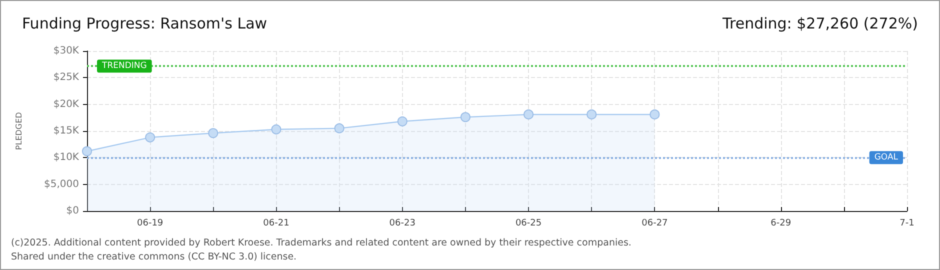 The height and width of the screenshot is (270, 940). I want to click on y-tick-label: $10K, so click(66, 158).